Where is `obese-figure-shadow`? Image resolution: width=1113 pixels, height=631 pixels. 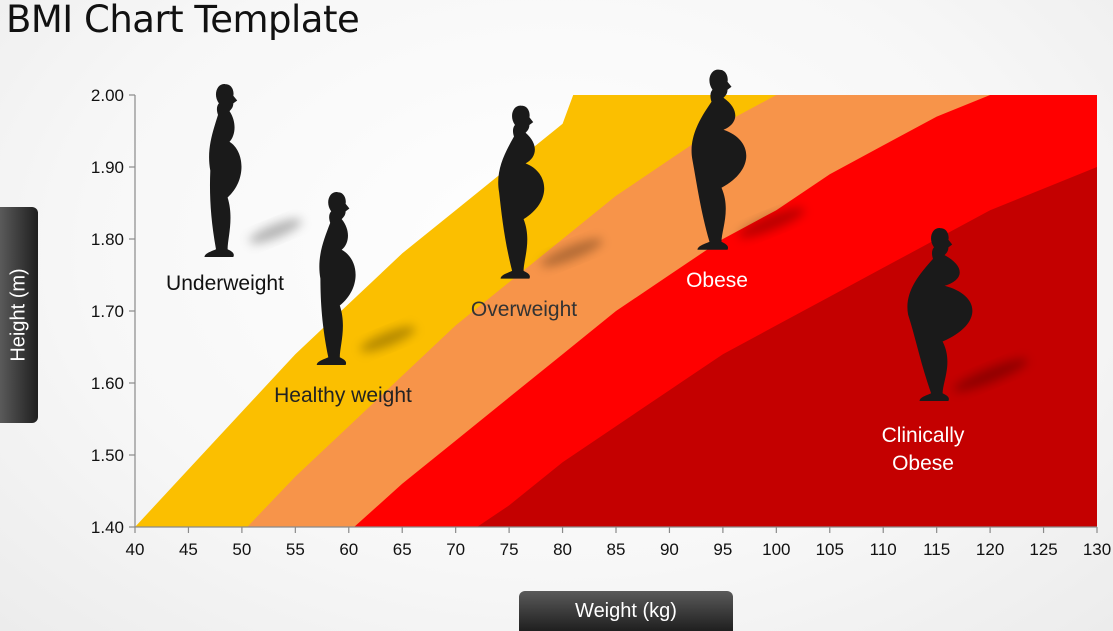
obese-figure-shadow is located at coordinates (771, 223).